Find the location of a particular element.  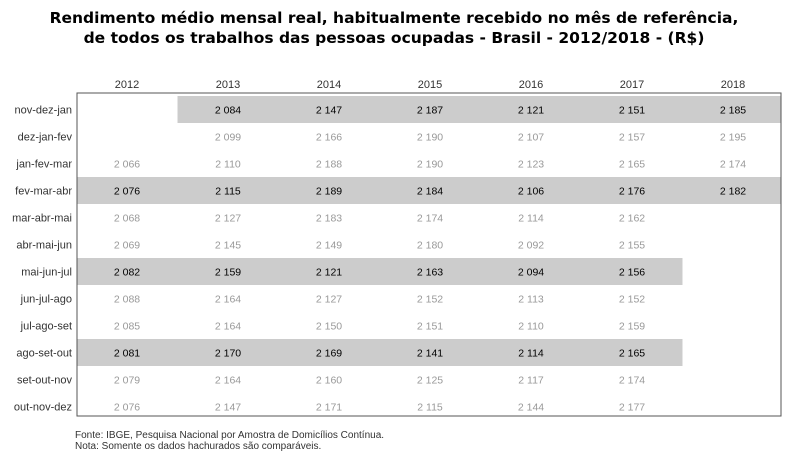

table-cell: 2 185 is located at coordinates (733, 111).